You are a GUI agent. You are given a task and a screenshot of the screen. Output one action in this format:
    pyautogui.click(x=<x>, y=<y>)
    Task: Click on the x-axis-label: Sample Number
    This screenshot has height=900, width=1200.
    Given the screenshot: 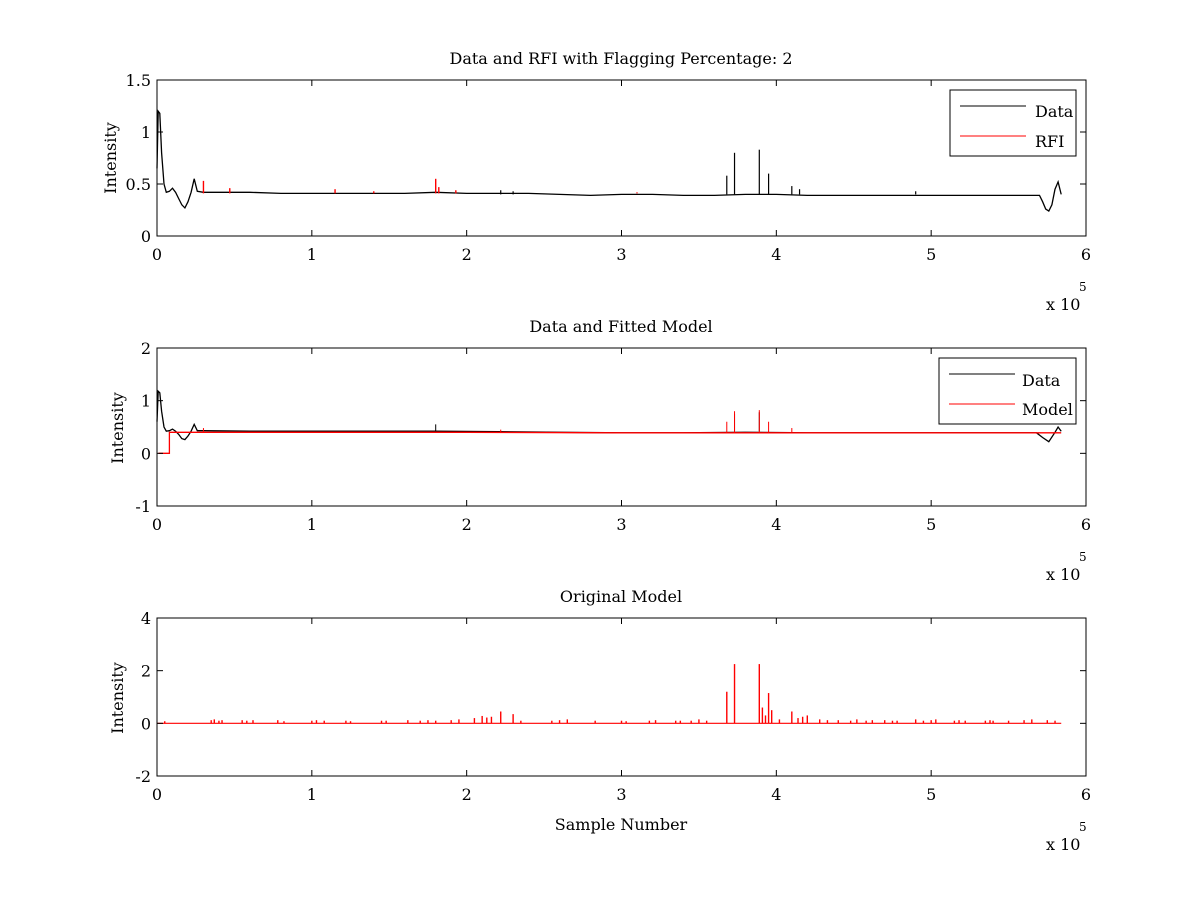 What is the action you would take?
    pyautogui.click(x=621, y=824)
    